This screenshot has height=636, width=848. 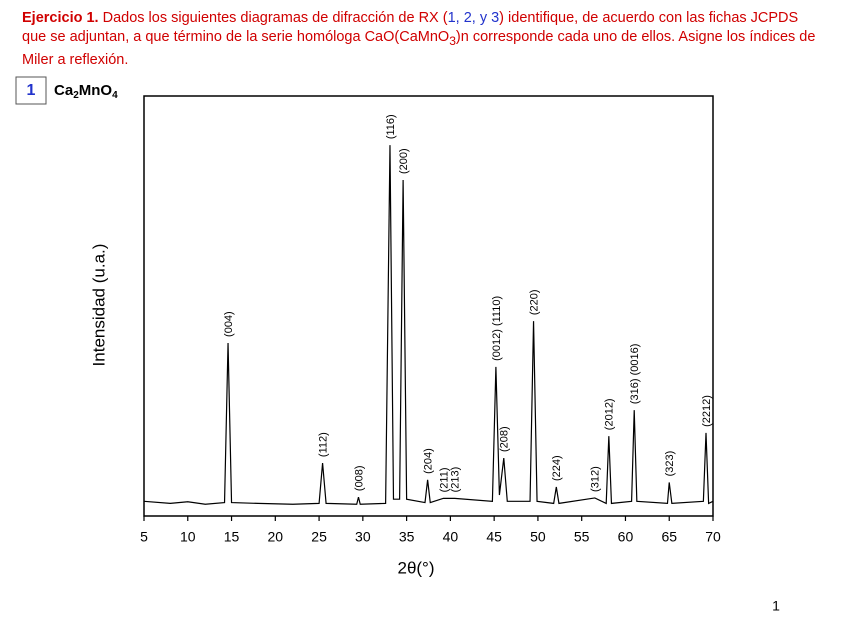 I want to click on y-axis-label: Intensidad (u.a.), so click(x=98, y=305).